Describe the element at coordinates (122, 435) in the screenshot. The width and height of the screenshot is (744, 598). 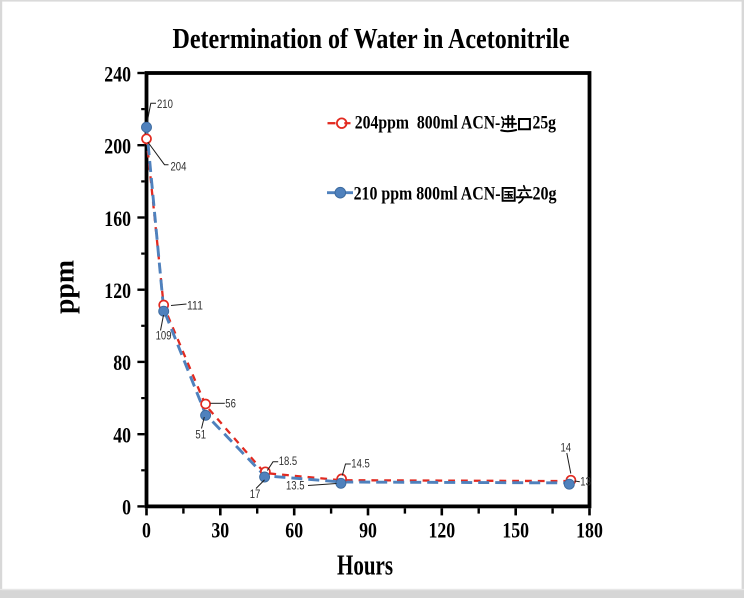
I see `svg-text: 40` at that location.